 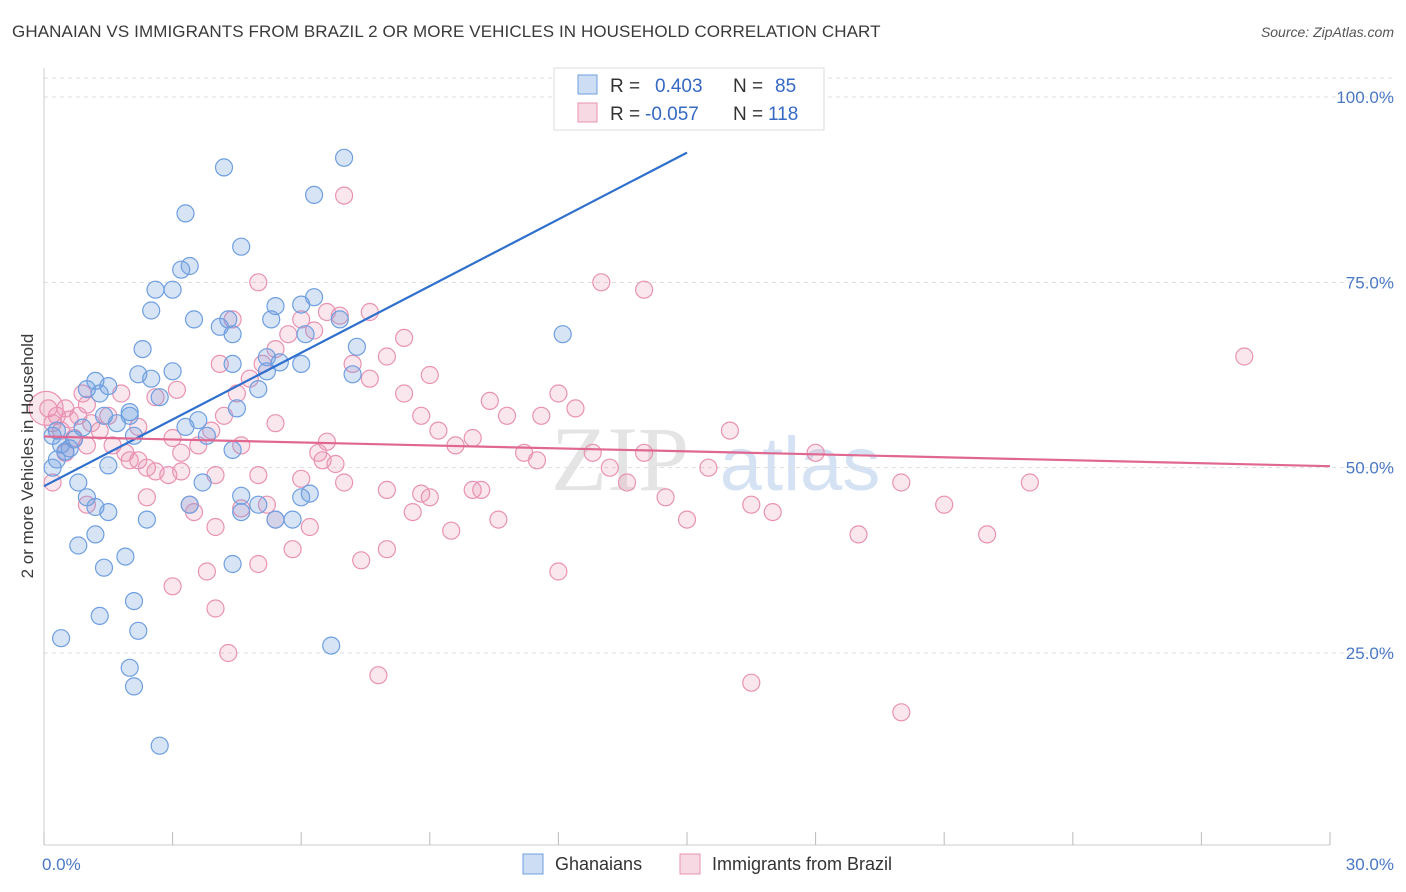 I want to click on x-tick-label-max: 30.0%, so click(x=1370, y=864).